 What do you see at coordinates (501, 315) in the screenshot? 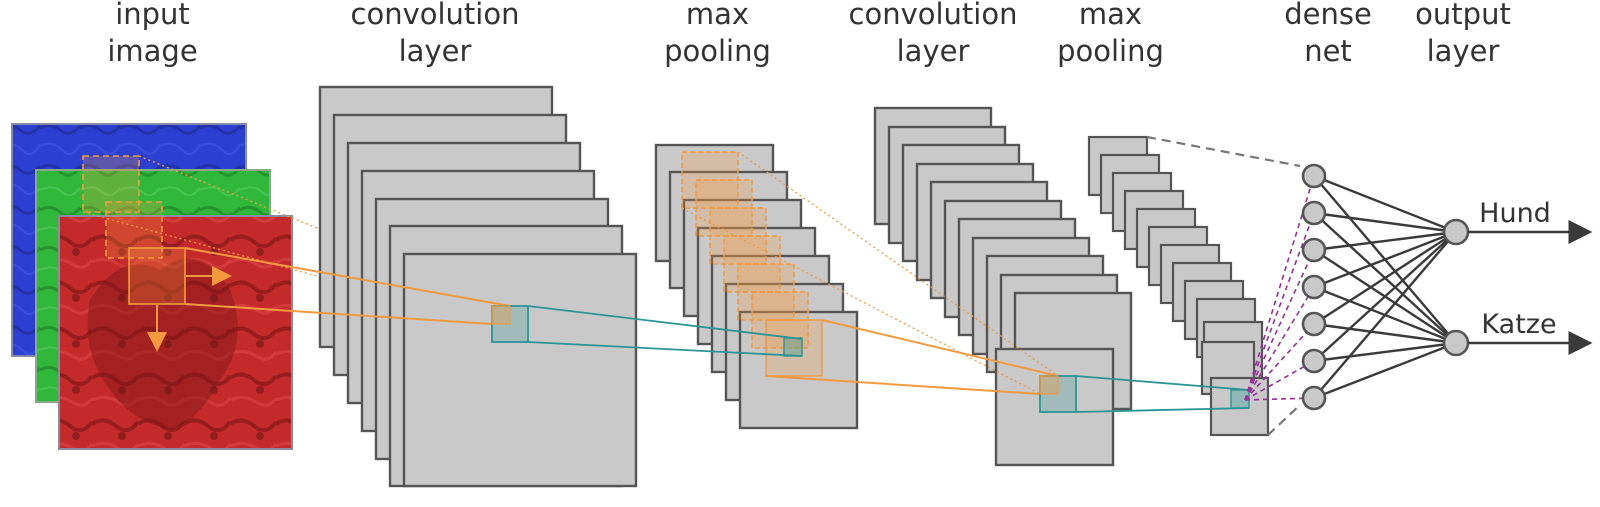
I see `conv1-output-cell` at bounding box center [501, 315].